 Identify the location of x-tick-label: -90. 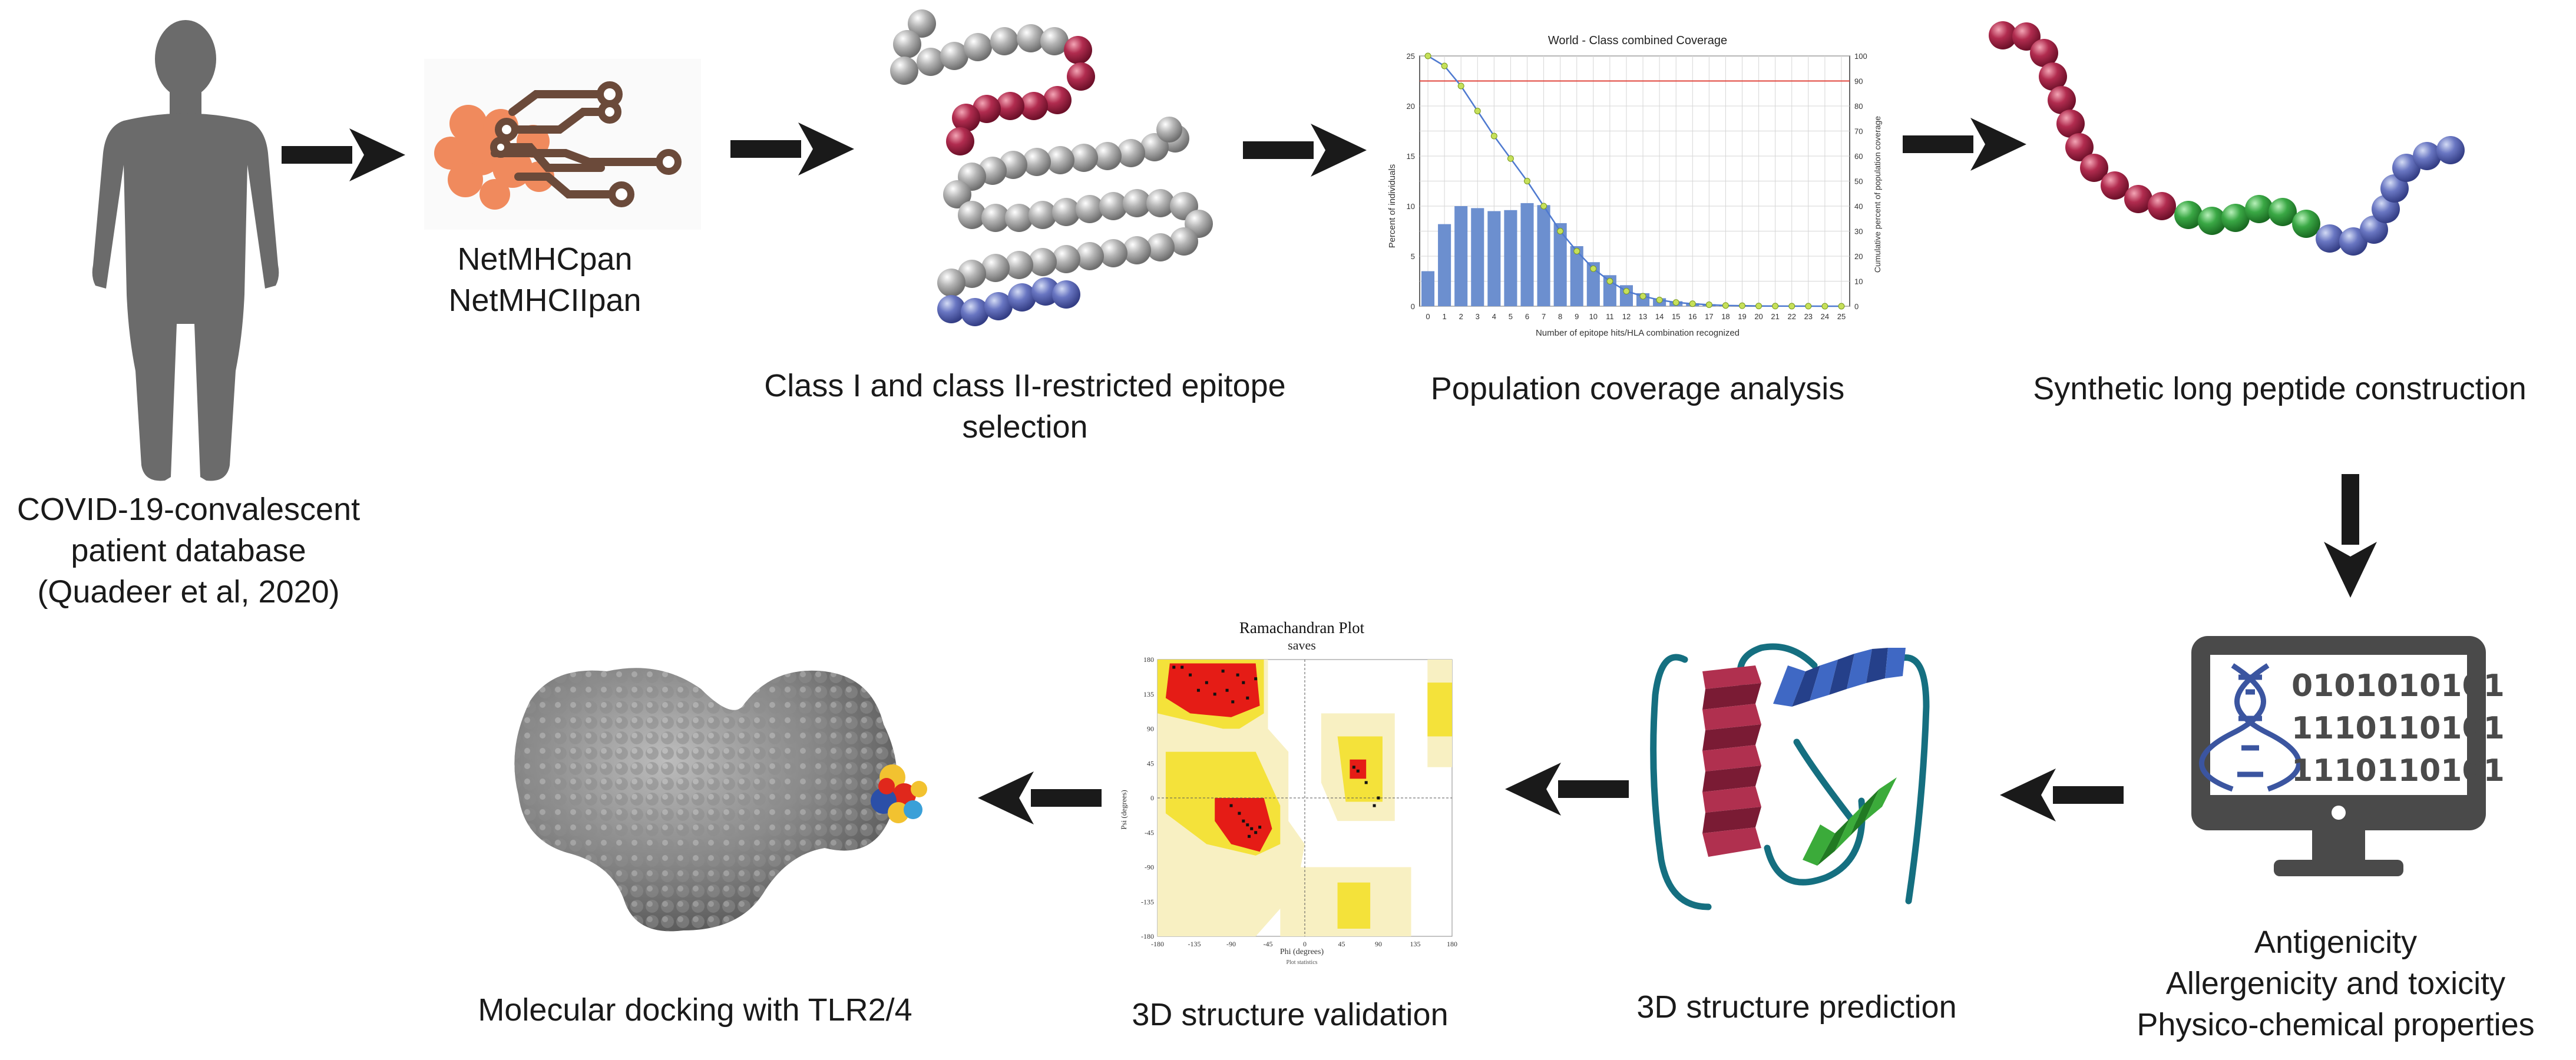
(1231, 944).